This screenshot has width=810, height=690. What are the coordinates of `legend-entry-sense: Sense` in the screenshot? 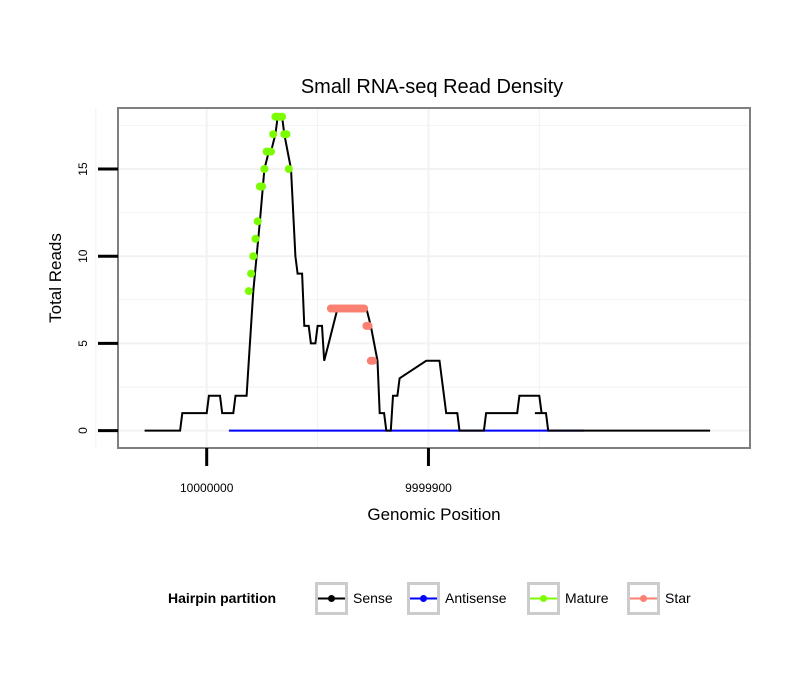 It's located at (354, 598).